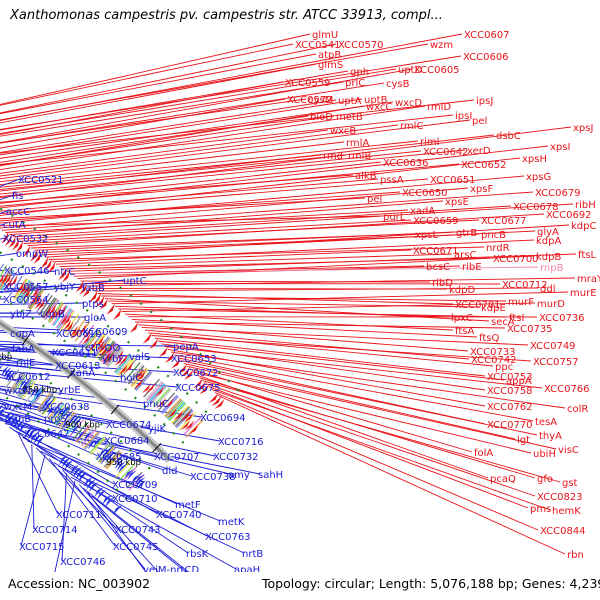 This screenshot has width=600, height=600. I want to click on reverse-gene-label: xanA, so click(82, 373).